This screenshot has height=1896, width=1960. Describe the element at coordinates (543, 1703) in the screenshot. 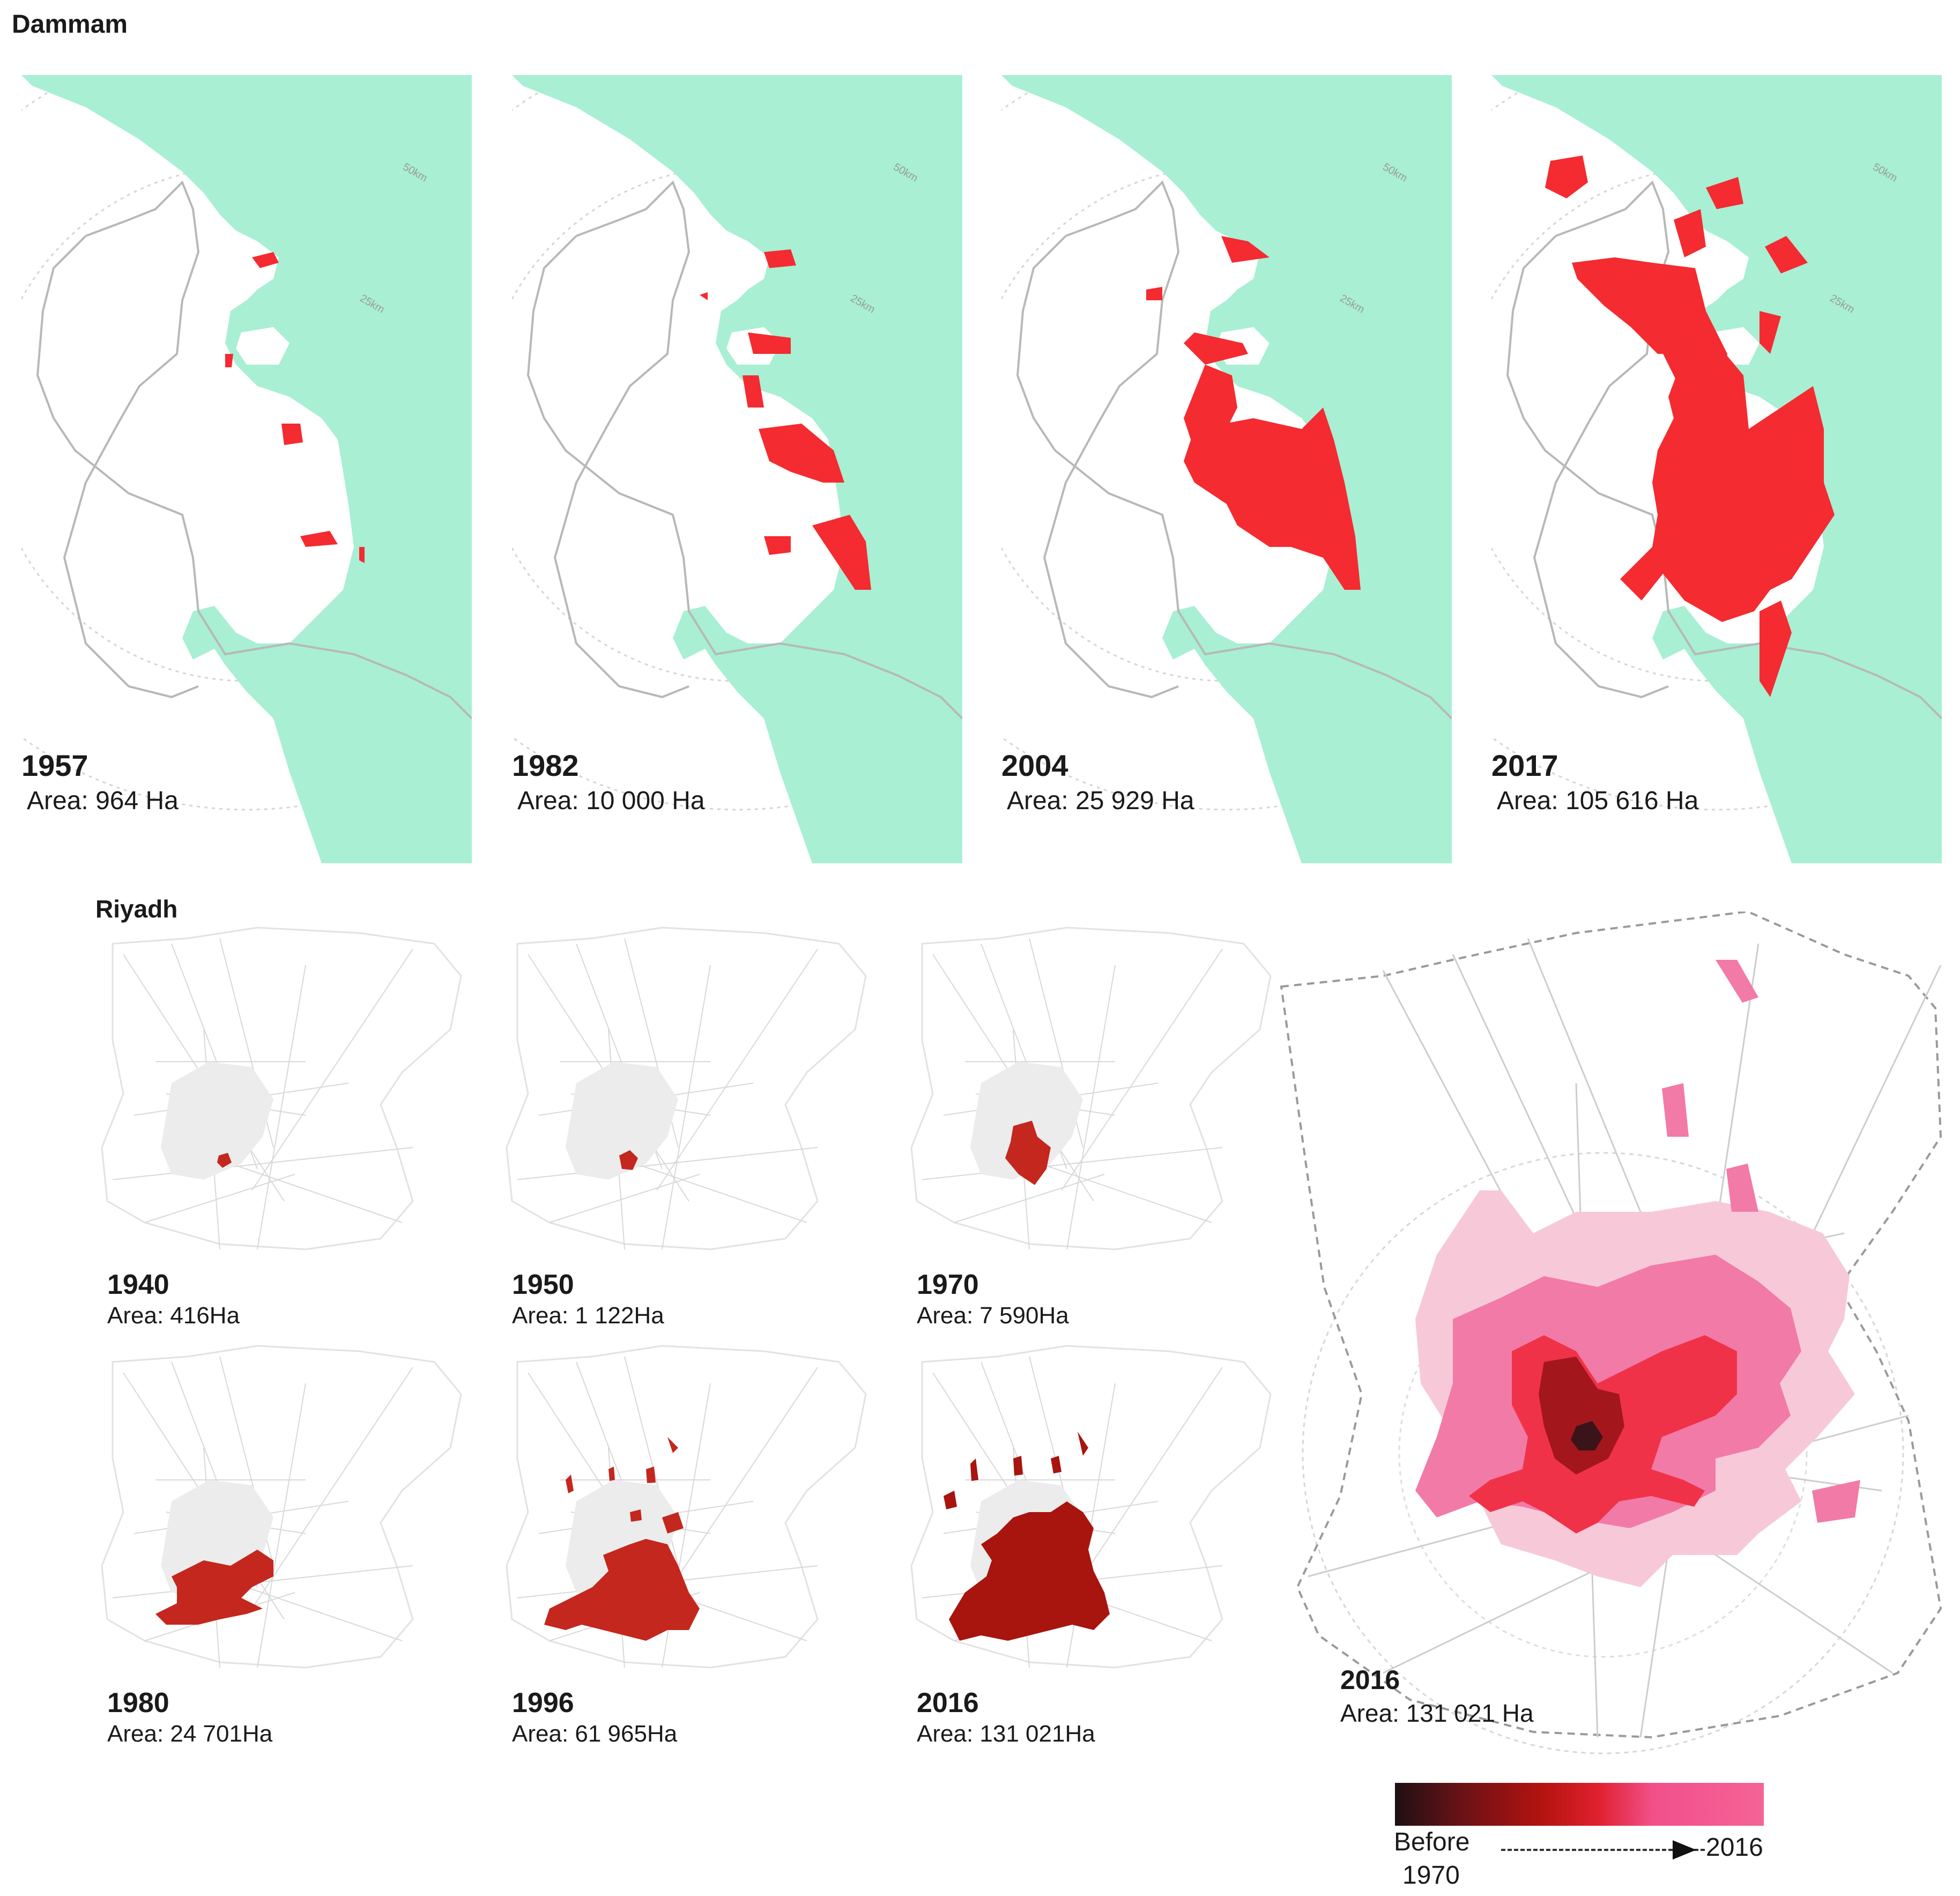

I see `riyadh-year-1996: 1996` at that location.